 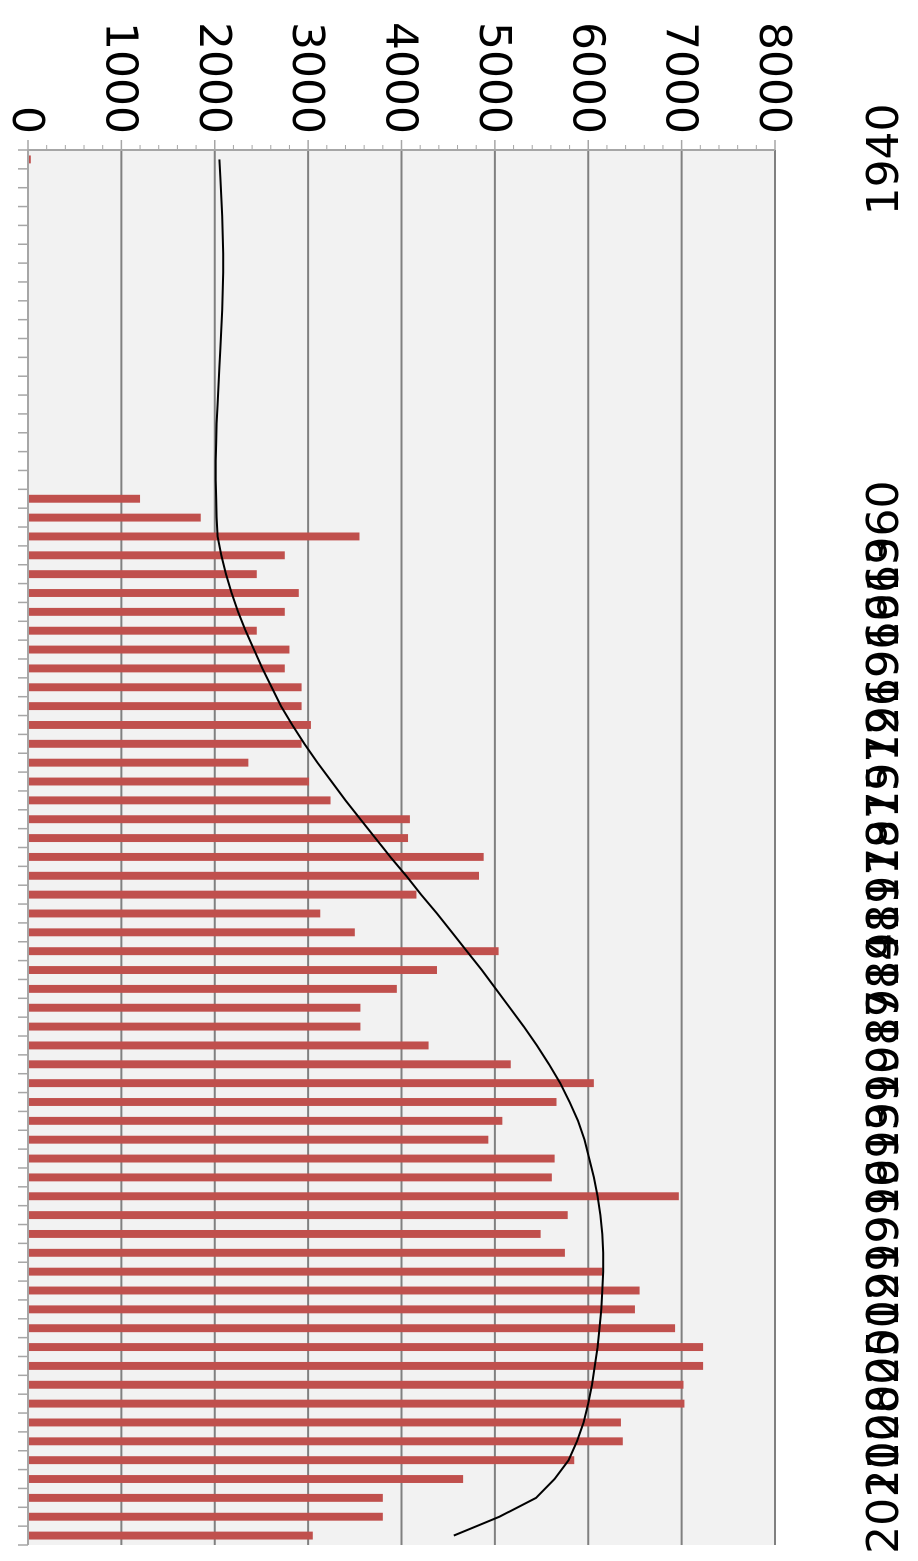 What do you see at coordinates (883, 819) in the screenshot?
I see `x-tick-label: 1975` at bounding box center [883, 819].